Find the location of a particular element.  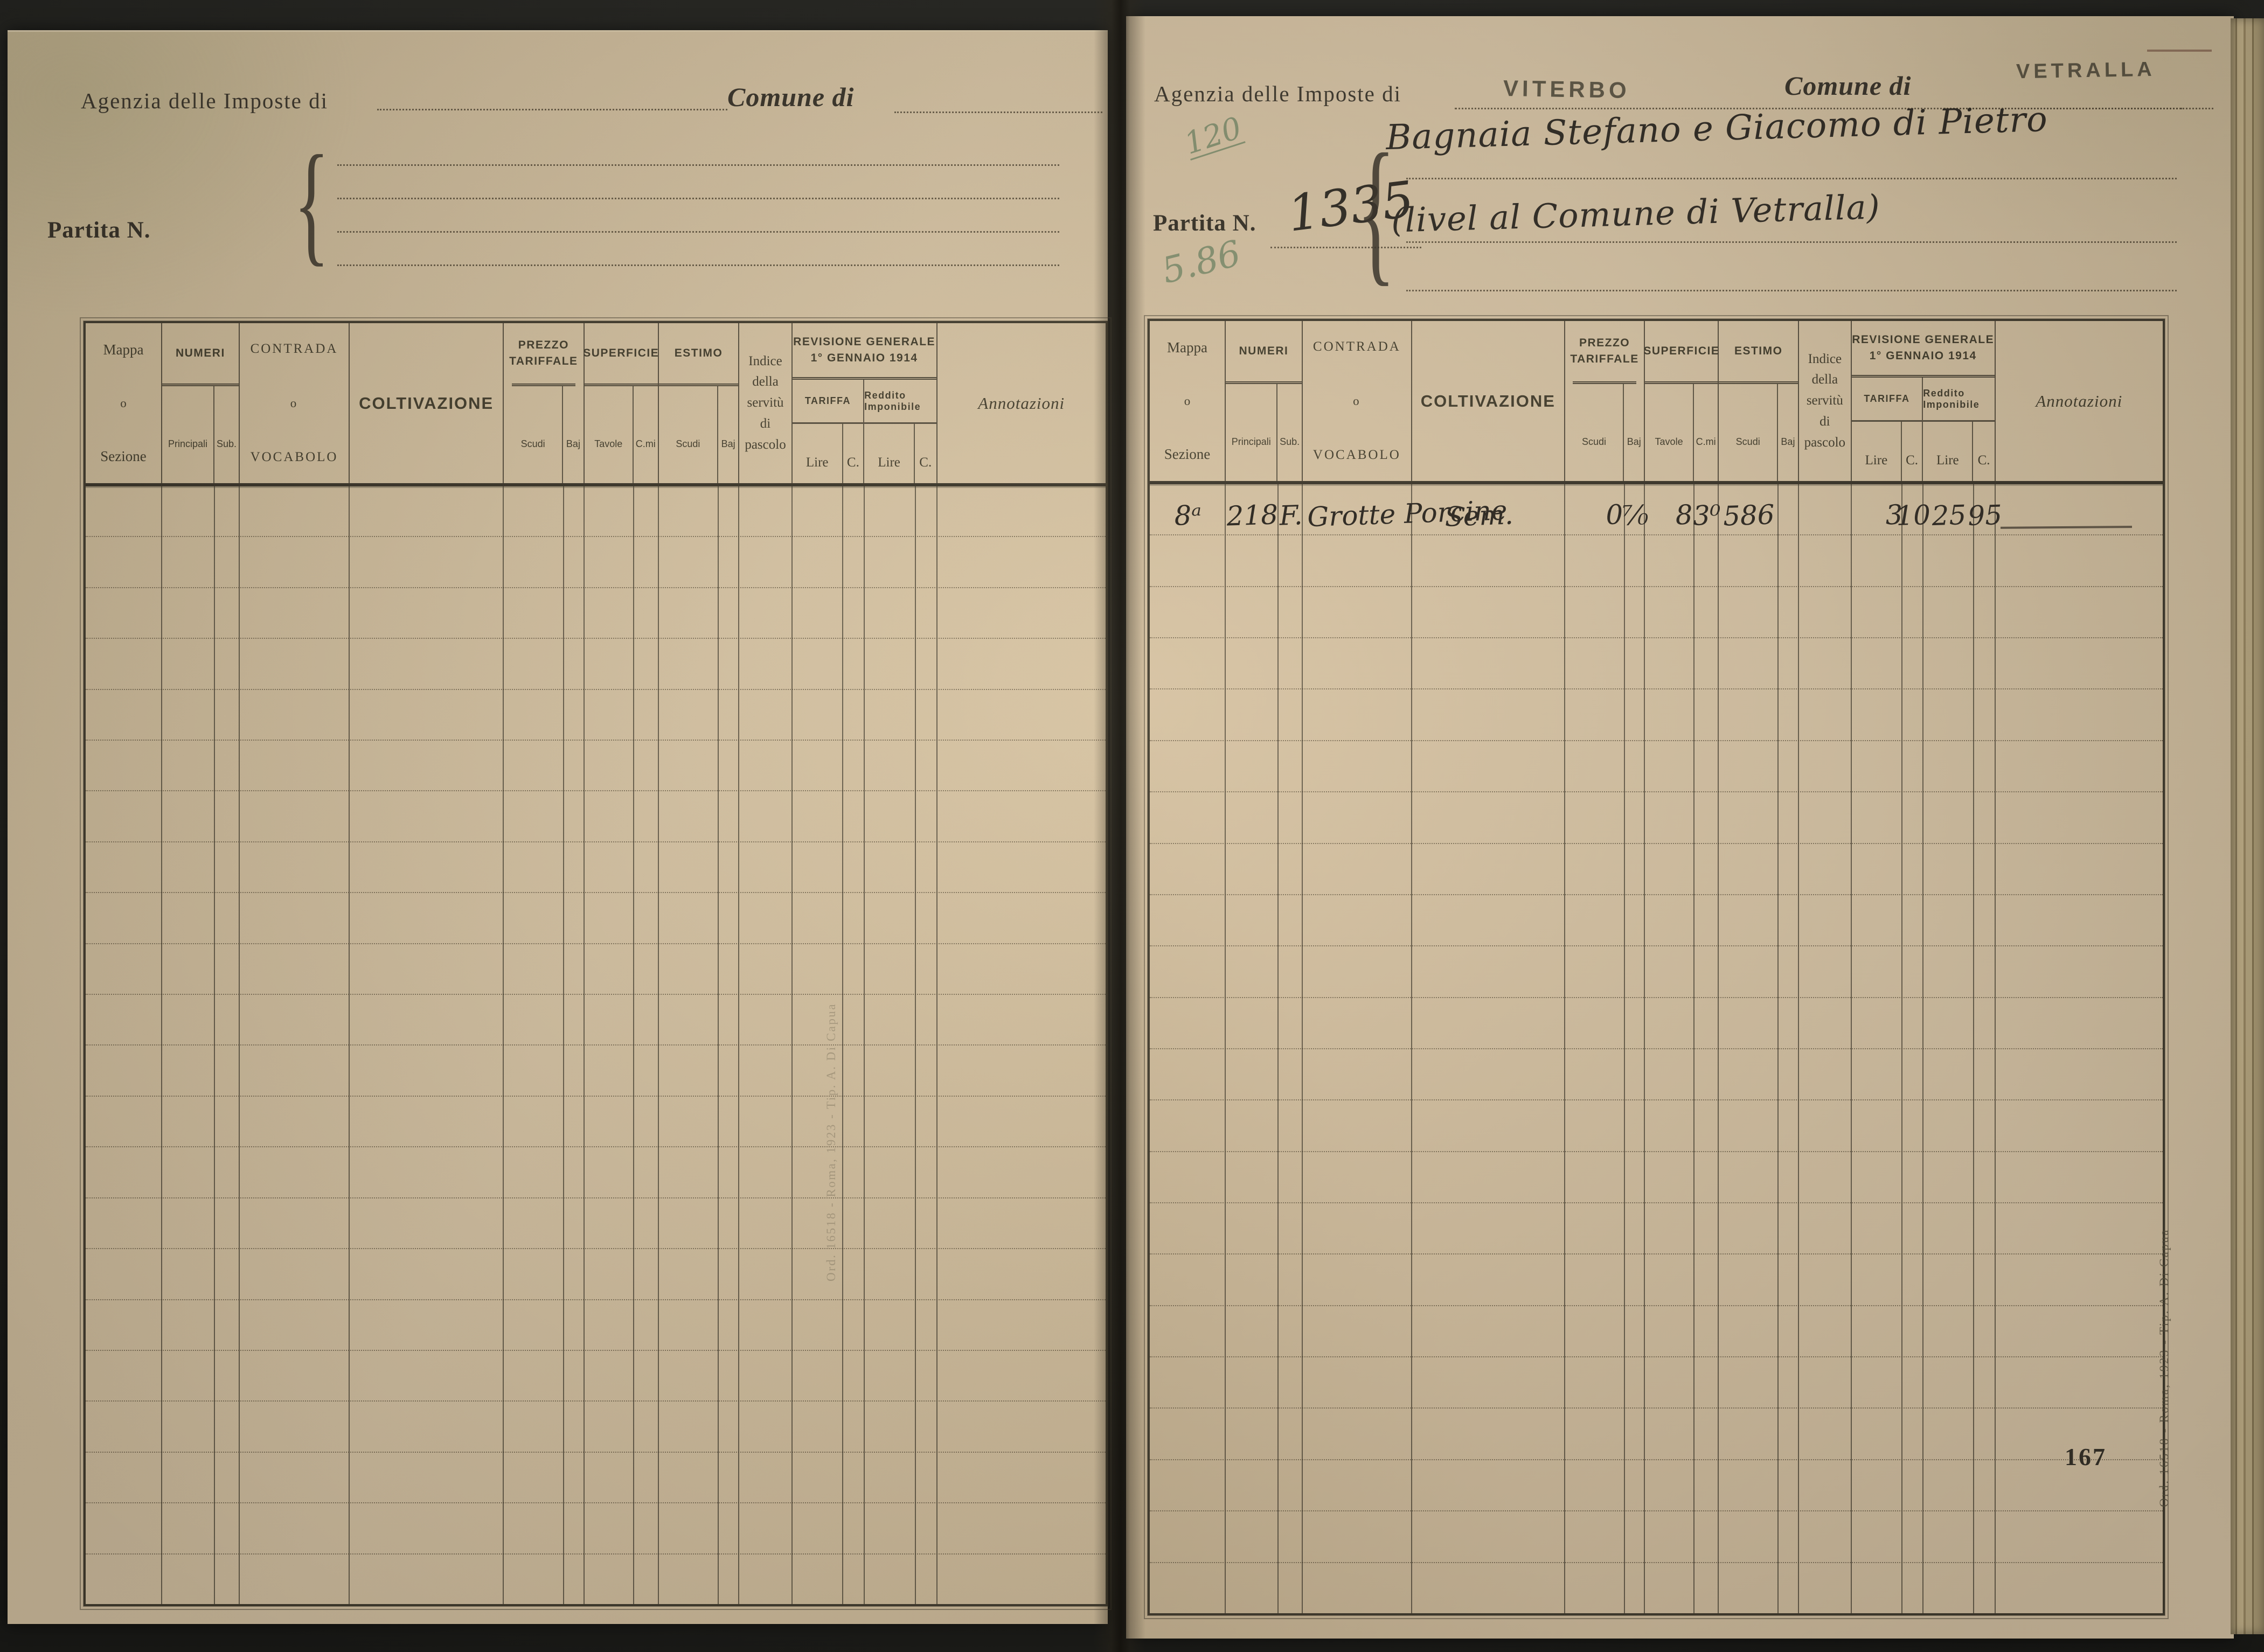

hdr-contrada: CONTRADA is located at coordinates (294, 348).